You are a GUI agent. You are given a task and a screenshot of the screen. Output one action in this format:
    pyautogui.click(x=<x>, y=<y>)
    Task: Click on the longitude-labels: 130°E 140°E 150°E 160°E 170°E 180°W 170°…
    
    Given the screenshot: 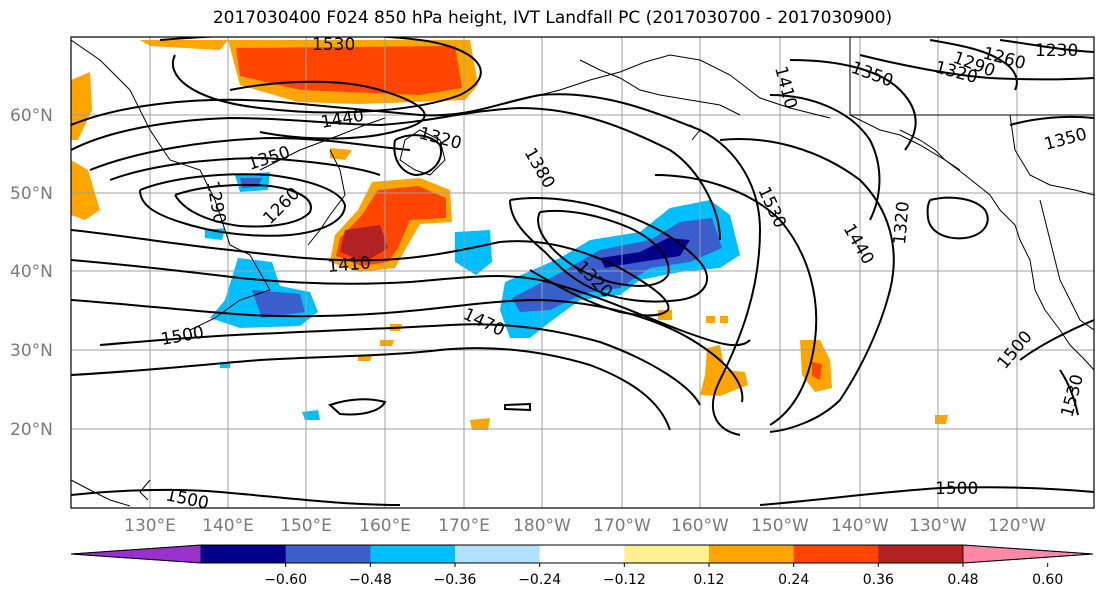 What is the action you would take?
    pyautogui.click(x=585, y=526)
    